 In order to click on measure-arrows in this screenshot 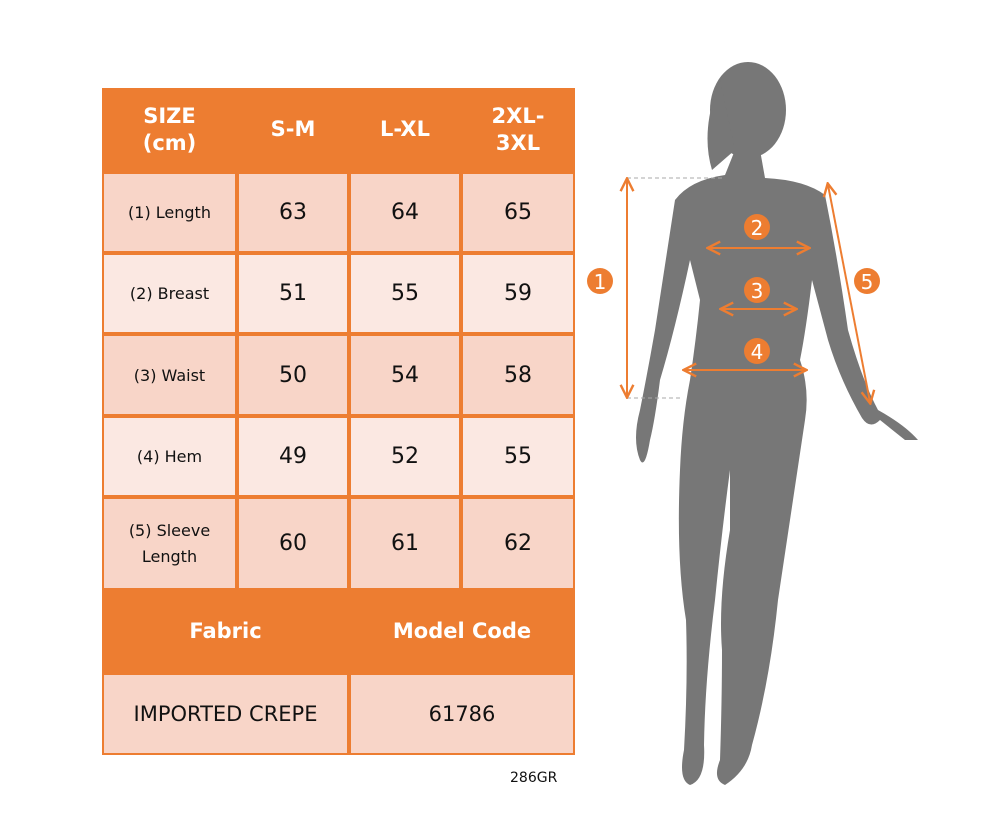, I will do `click(748, 291)`.